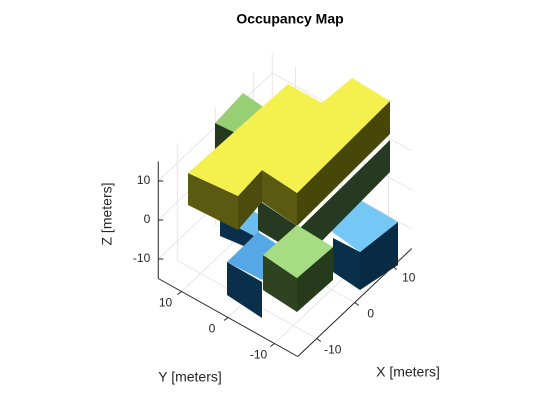 The image size is (560, 420). What do you see at coordinates (107, 213) in the screenshot?
I see `z-axis-label: Z [meters]` at bounding box center [107, 213].